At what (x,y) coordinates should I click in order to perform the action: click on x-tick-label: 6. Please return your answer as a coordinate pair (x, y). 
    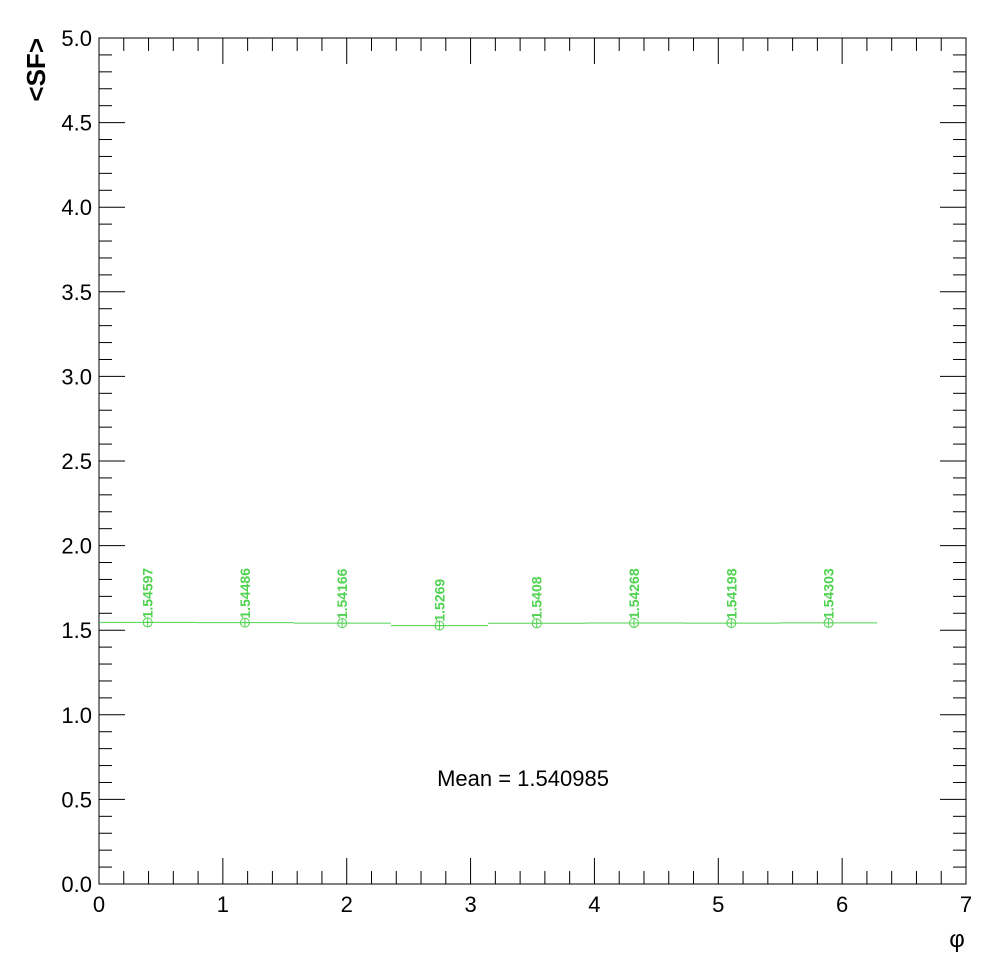
    Looking at the image, I should click on (842, 904).